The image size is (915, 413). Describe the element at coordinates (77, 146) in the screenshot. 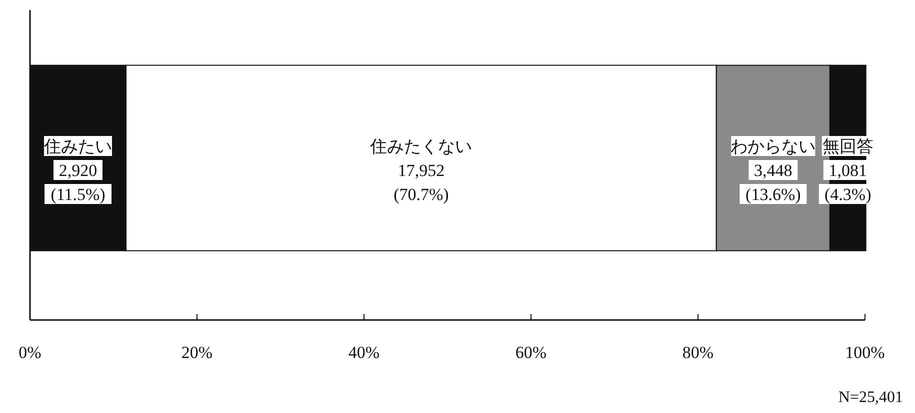

I see `series-label: 住みたい` at that location.